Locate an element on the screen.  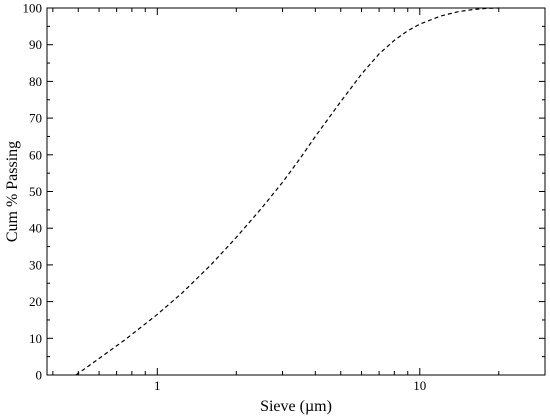
x-tick-label: 10 is located at coordinates (419, 385).